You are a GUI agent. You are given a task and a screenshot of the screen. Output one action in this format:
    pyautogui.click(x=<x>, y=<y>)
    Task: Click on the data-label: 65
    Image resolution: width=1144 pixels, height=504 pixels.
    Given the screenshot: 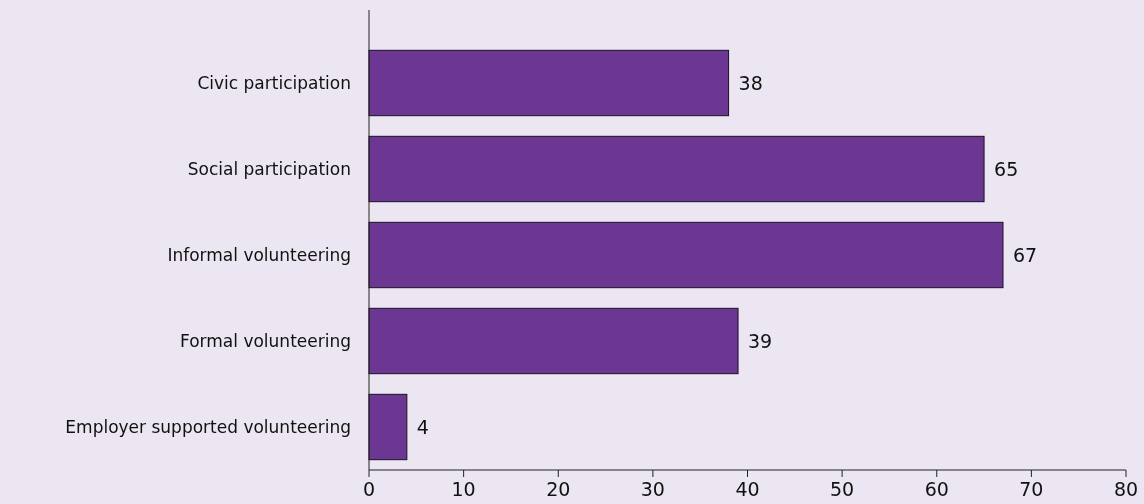 What is the action you would take?
    pyautogui.click(x=1006, y=168)
    